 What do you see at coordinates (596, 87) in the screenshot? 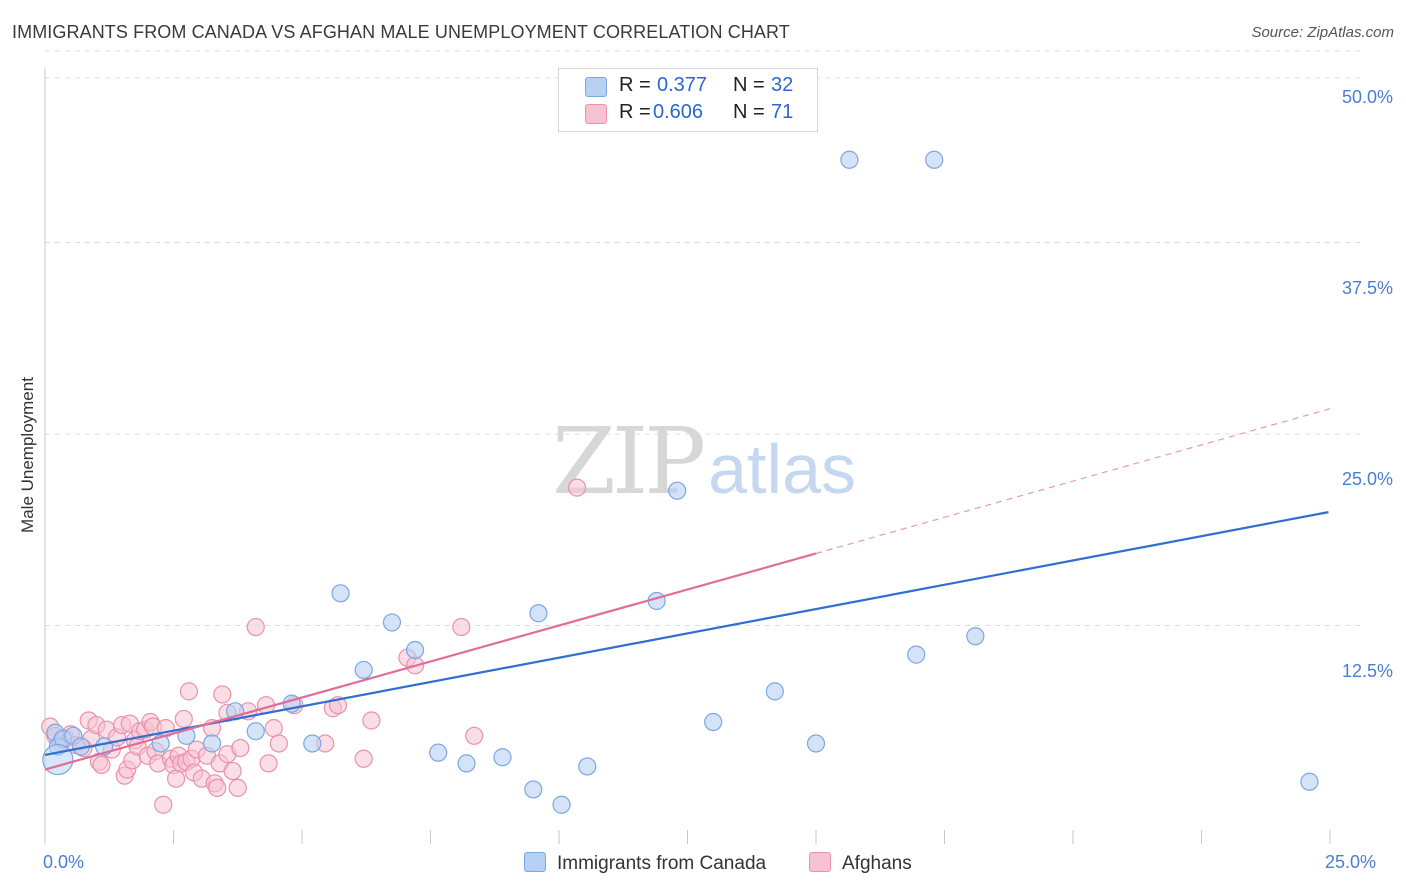
I see `legend-swatch-blue` at bounding box center [596, 87].